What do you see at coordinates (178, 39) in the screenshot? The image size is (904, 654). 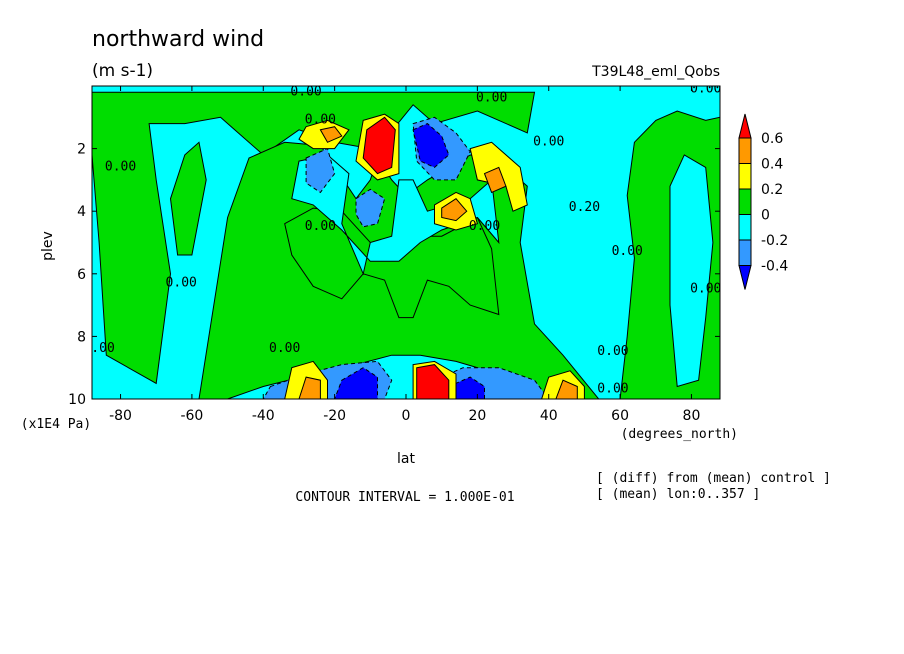 I see `chart-title: northward wind` at bounding box center [178, 39].